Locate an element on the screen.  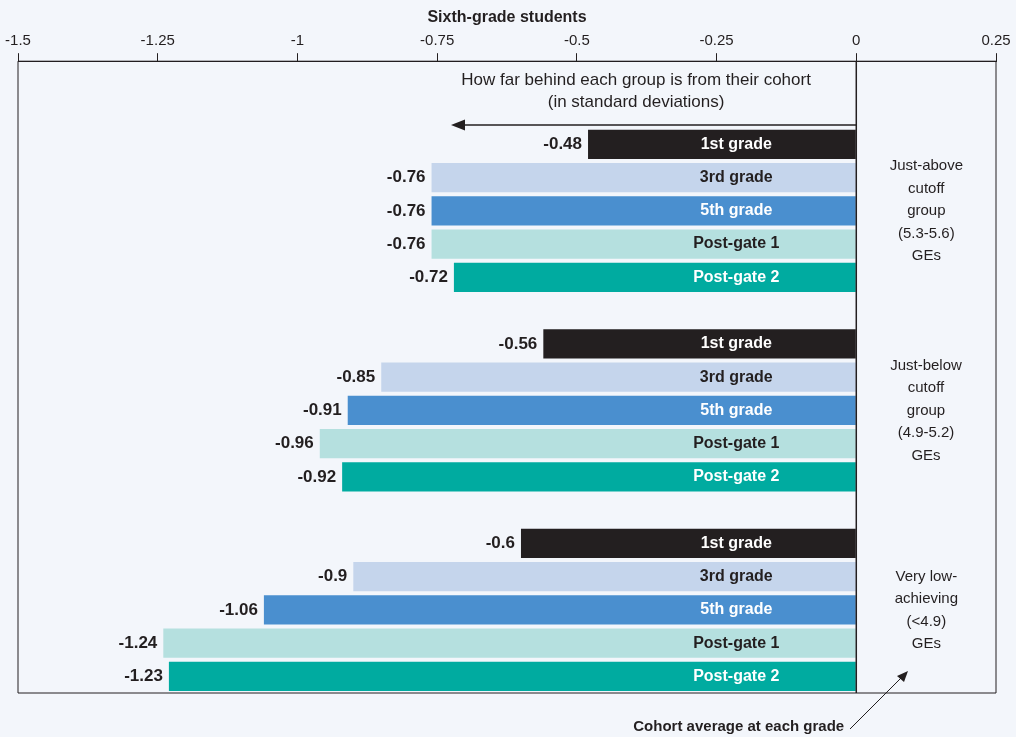
annotation: How far behind each group is from their cohort (in standard deviations) is located at coordinates (636, 91).